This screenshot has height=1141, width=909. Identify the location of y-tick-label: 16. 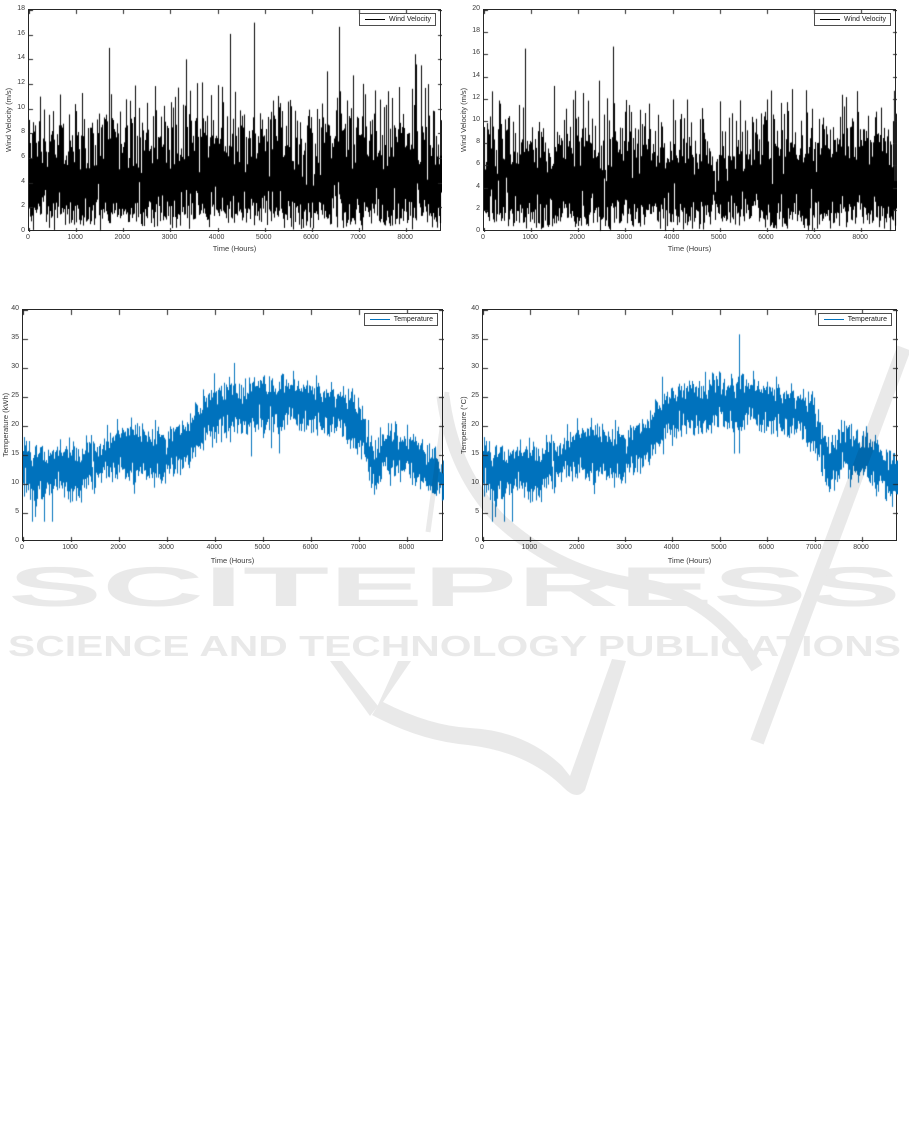
(476, 53).